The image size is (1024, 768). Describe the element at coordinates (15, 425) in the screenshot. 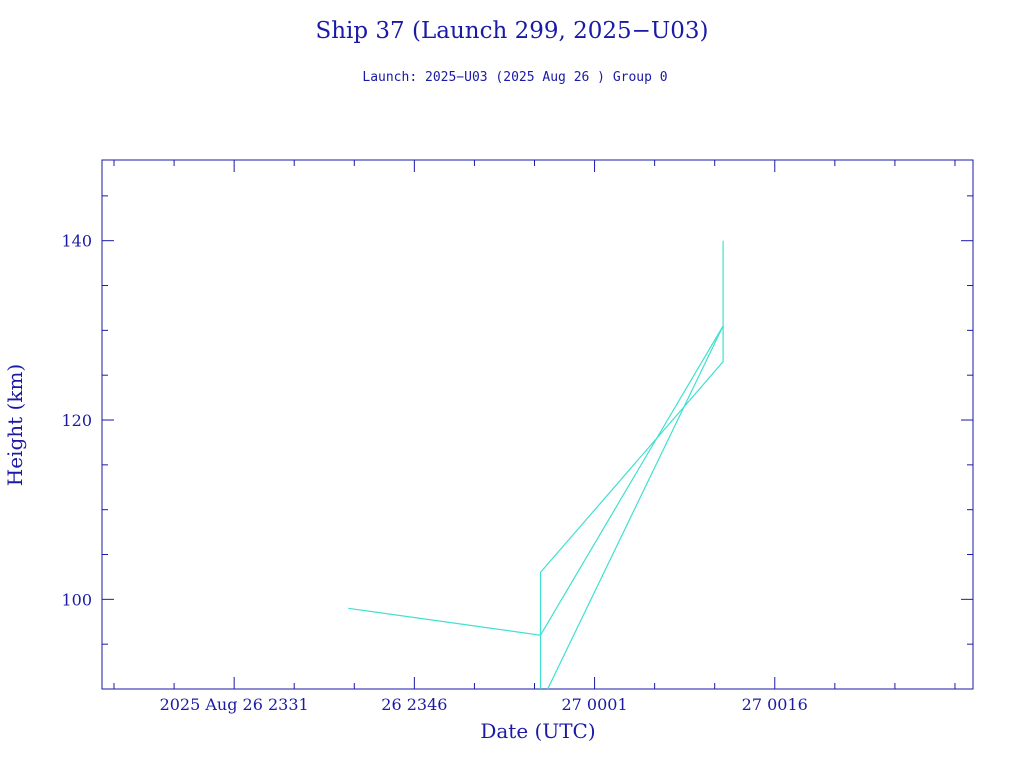

I see `y-axis-label: Height (km)` at that location.